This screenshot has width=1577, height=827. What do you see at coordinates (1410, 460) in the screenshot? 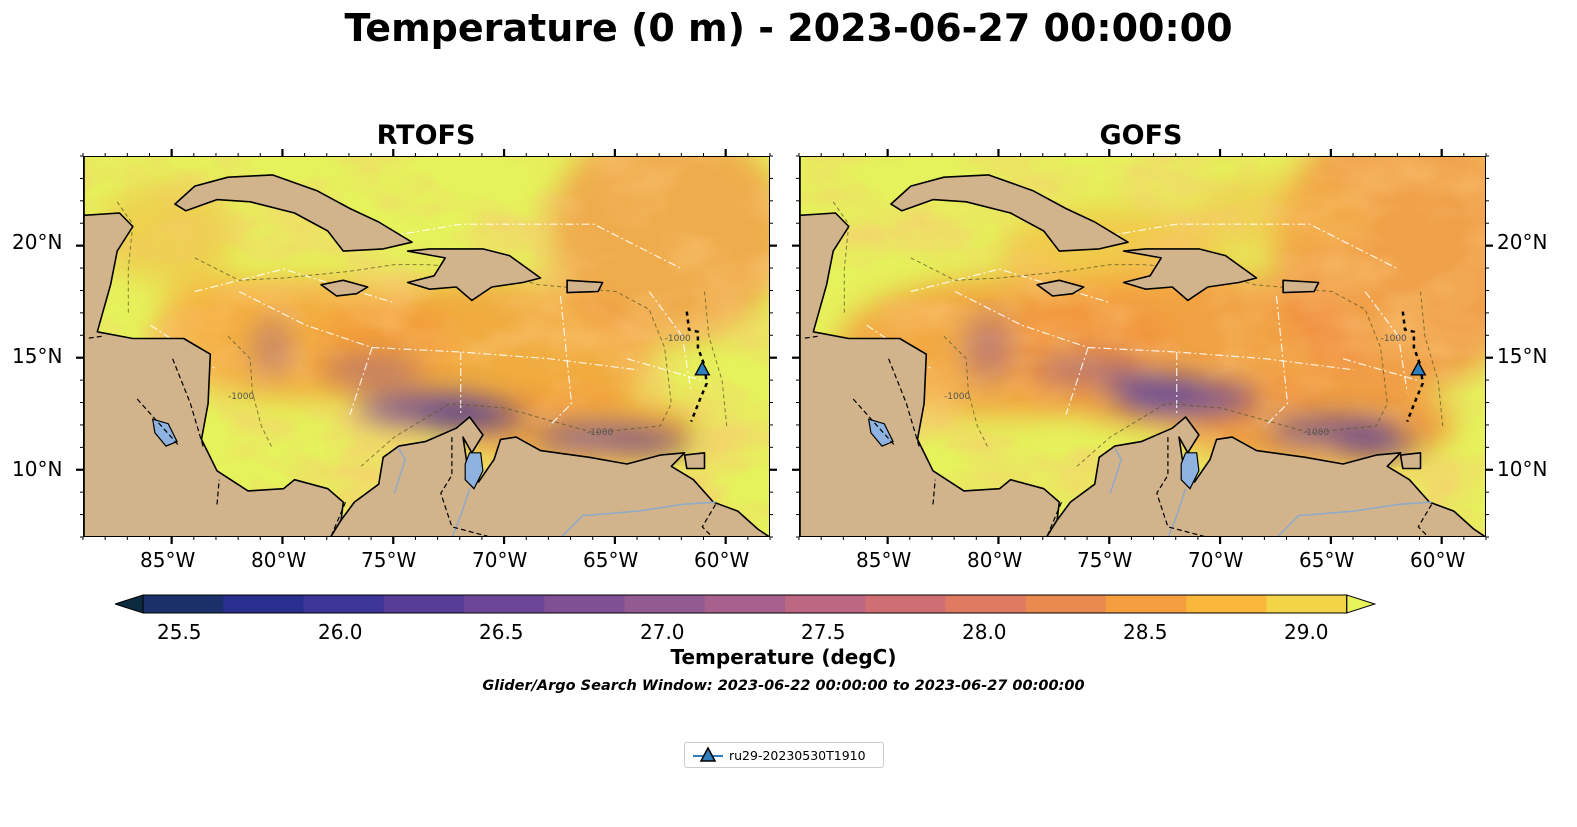
I see `trinidad-land` at bounding box center [1410, 460].